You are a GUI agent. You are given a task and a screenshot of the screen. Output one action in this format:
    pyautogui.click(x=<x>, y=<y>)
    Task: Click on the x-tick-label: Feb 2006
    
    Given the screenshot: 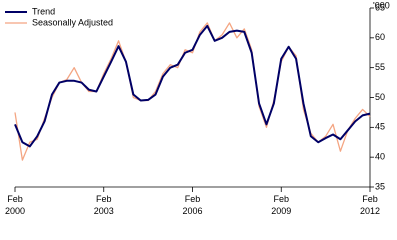 What is the action you would take?
    pyautogui.click(x=192, y=205)
    